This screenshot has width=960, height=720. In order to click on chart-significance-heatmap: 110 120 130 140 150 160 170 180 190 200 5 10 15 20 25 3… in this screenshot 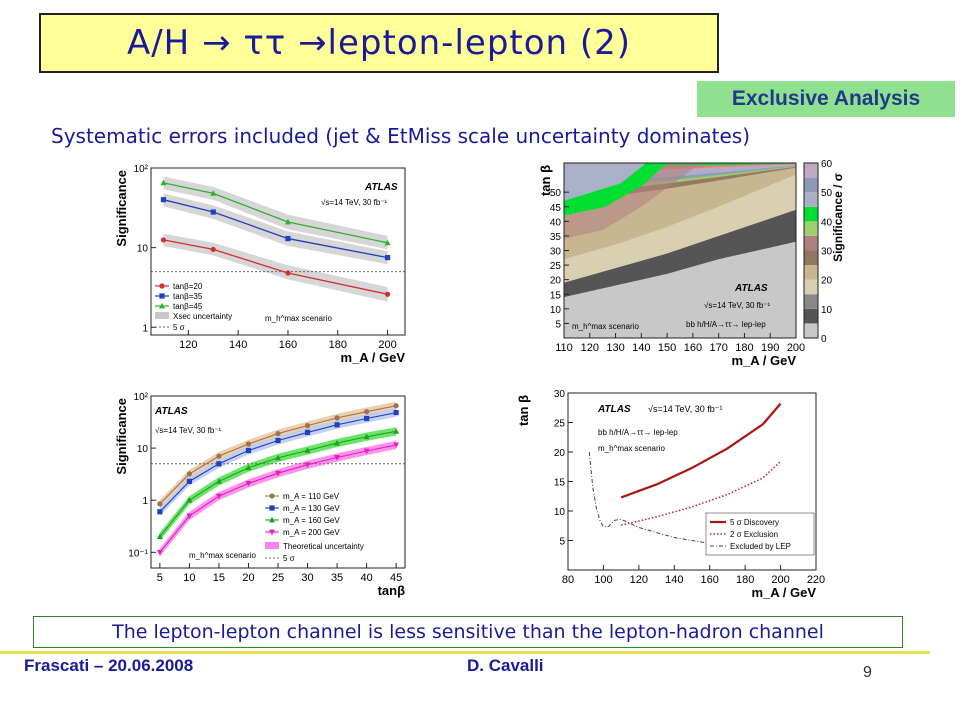, I will do `click(678, 269)`.